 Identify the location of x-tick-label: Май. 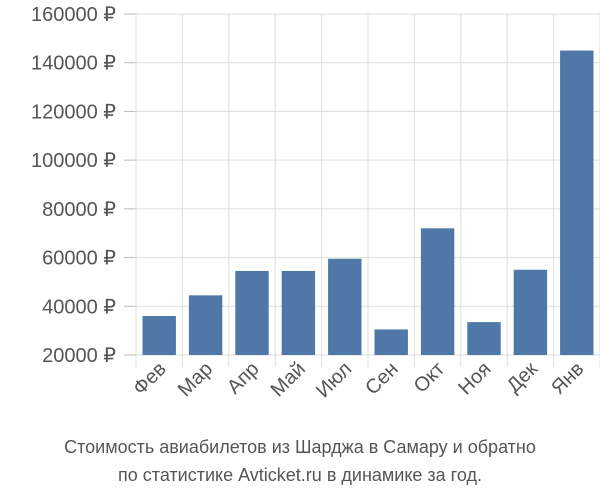
(288, 379).